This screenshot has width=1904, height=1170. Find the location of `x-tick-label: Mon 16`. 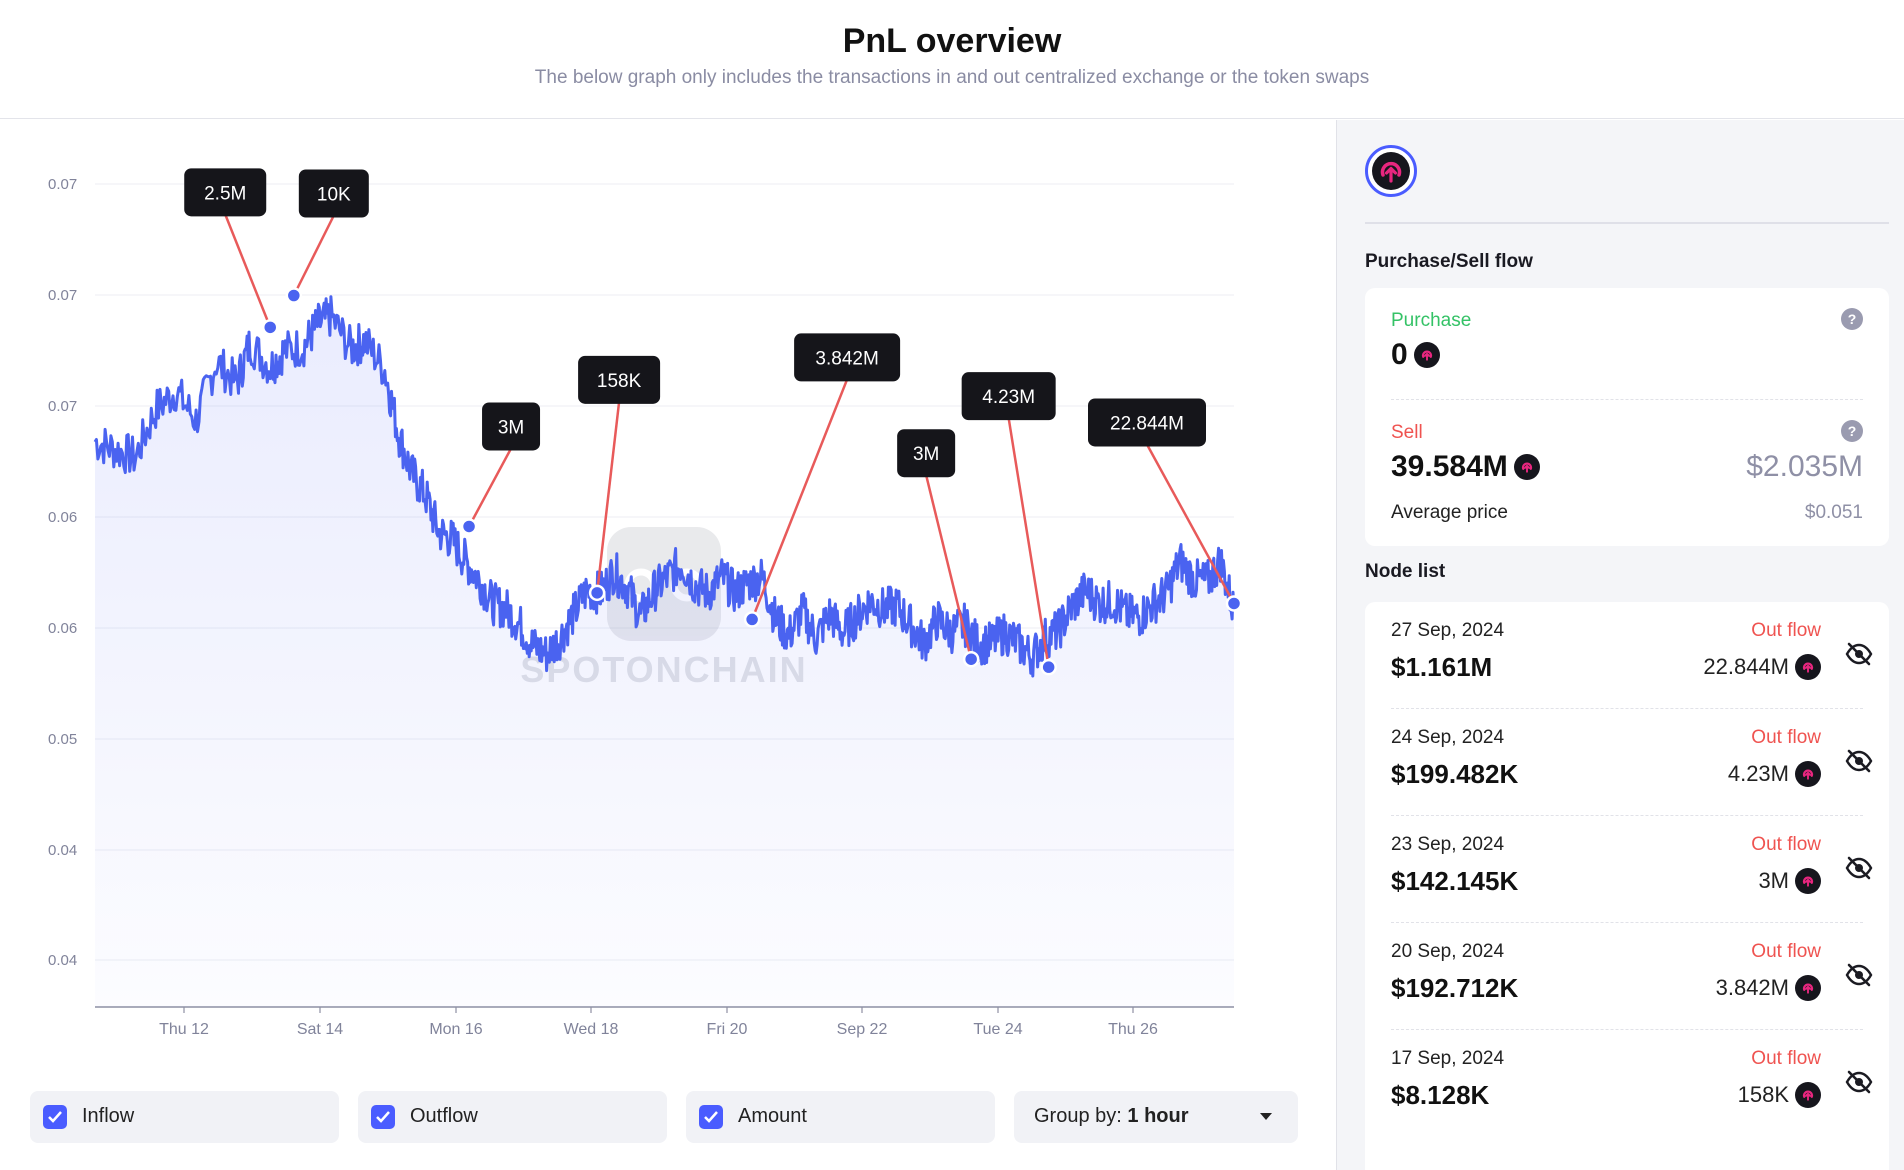

x-tick-label: Mon 16 is located at coordinates (455, 1029).